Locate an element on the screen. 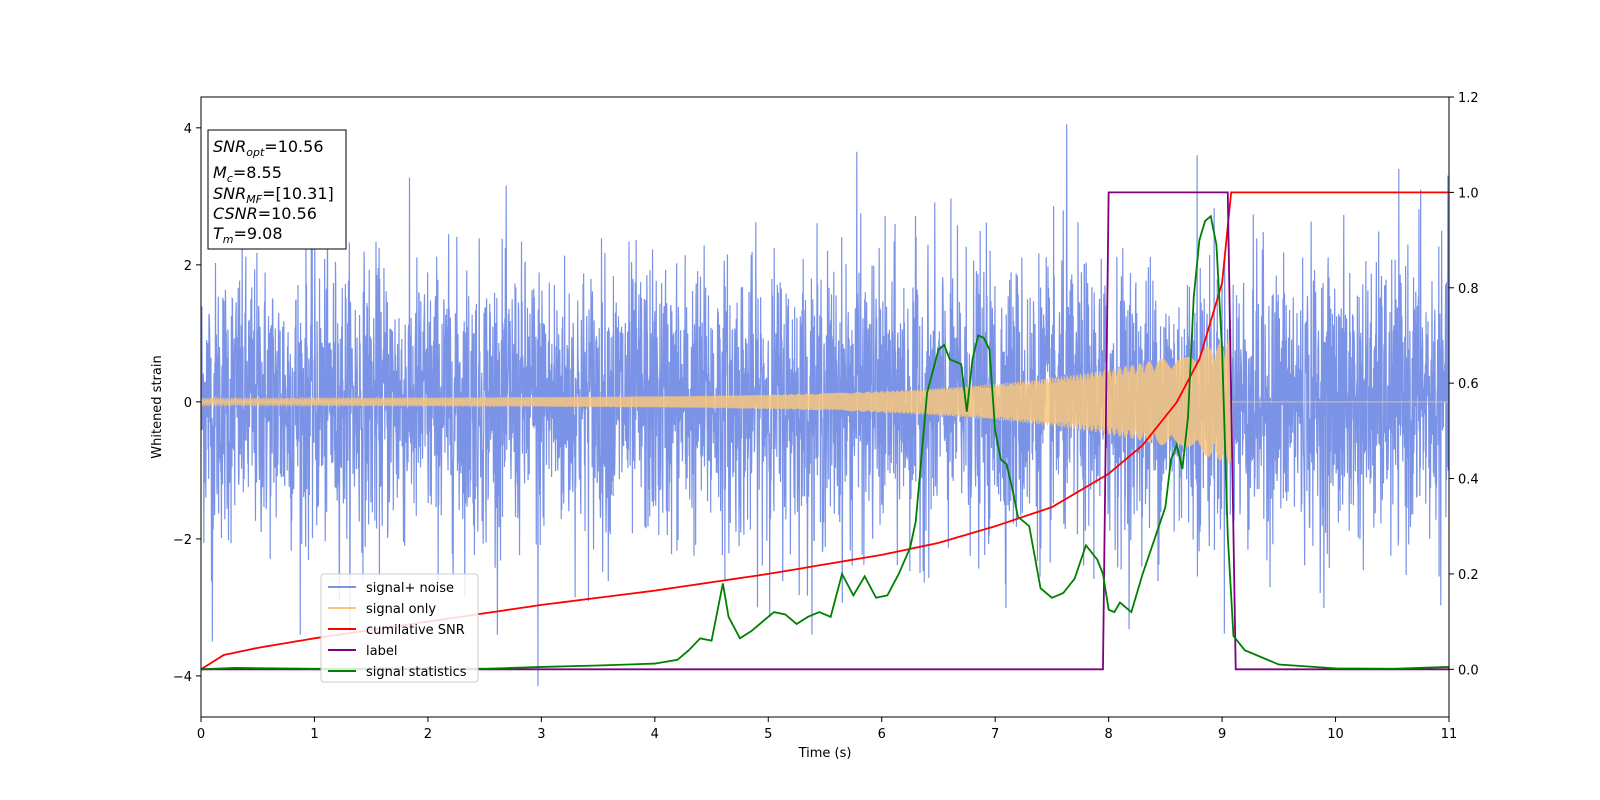 The height and width of the screenshot is (800, 1600). stats-mc: Mc=8.55 is located at coordinates (247, 174).